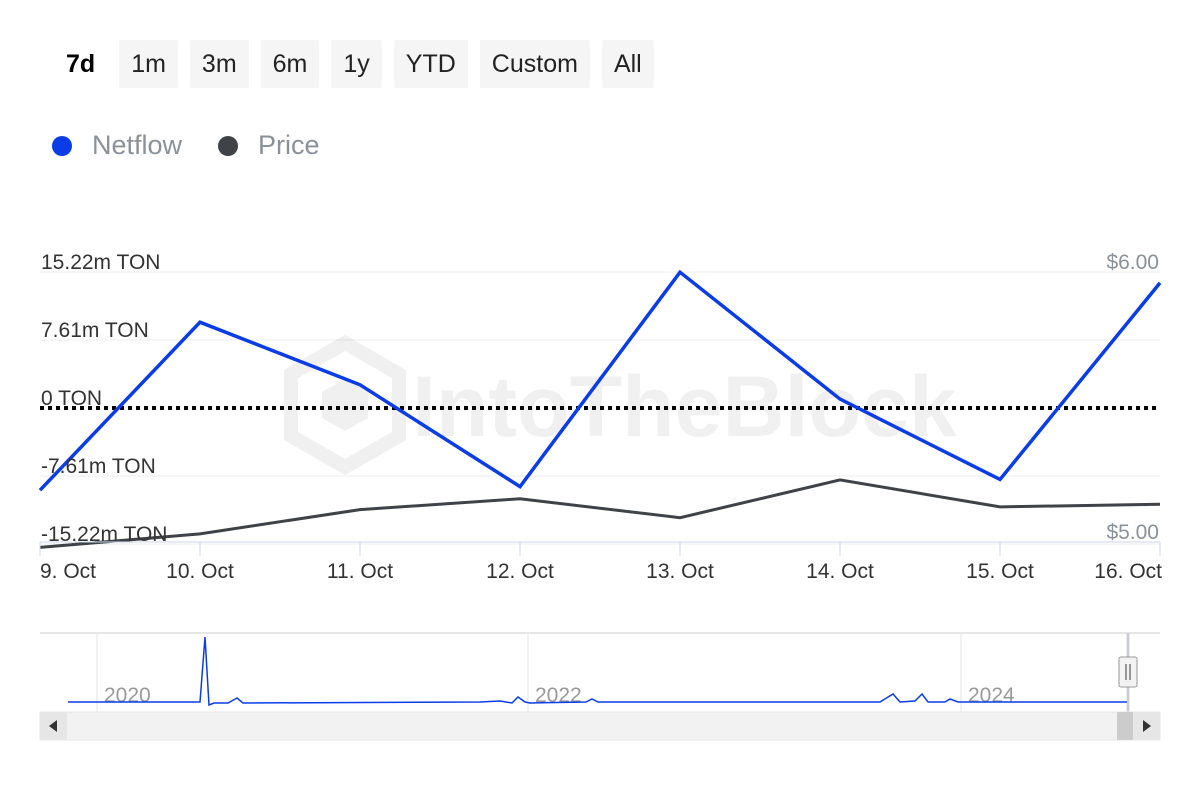 This screenshot has width=1200, height=800. I want to click on legend-item-price: Price, so click(269, 145).